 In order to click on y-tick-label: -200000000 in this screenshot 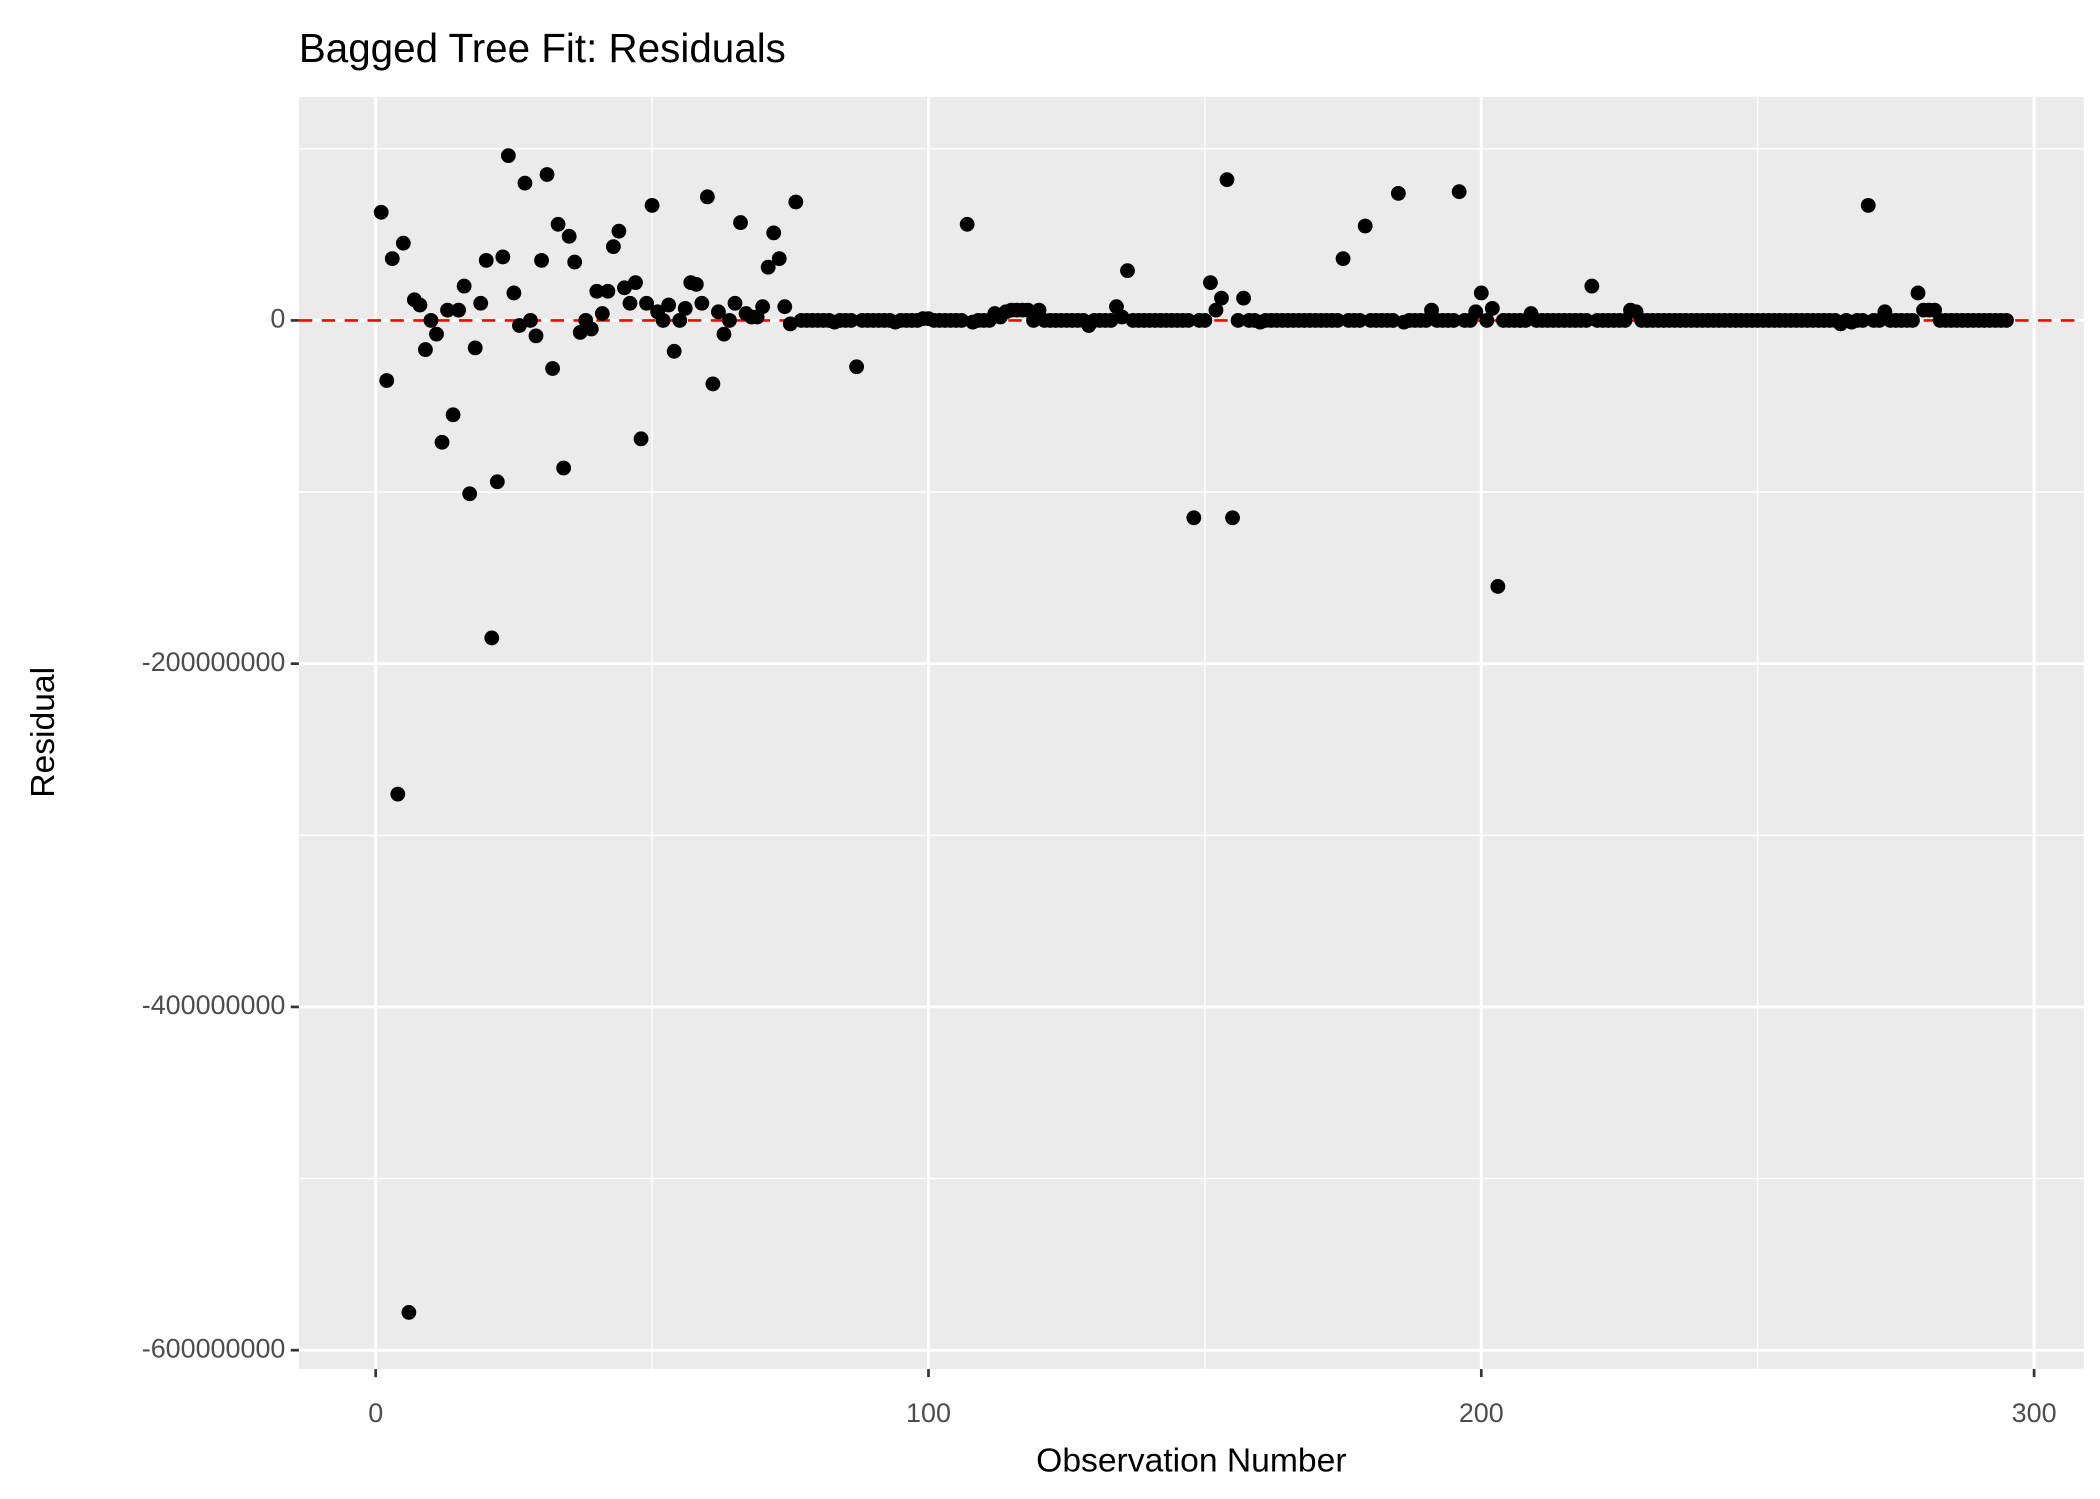, I will do `click(214, 662)`.